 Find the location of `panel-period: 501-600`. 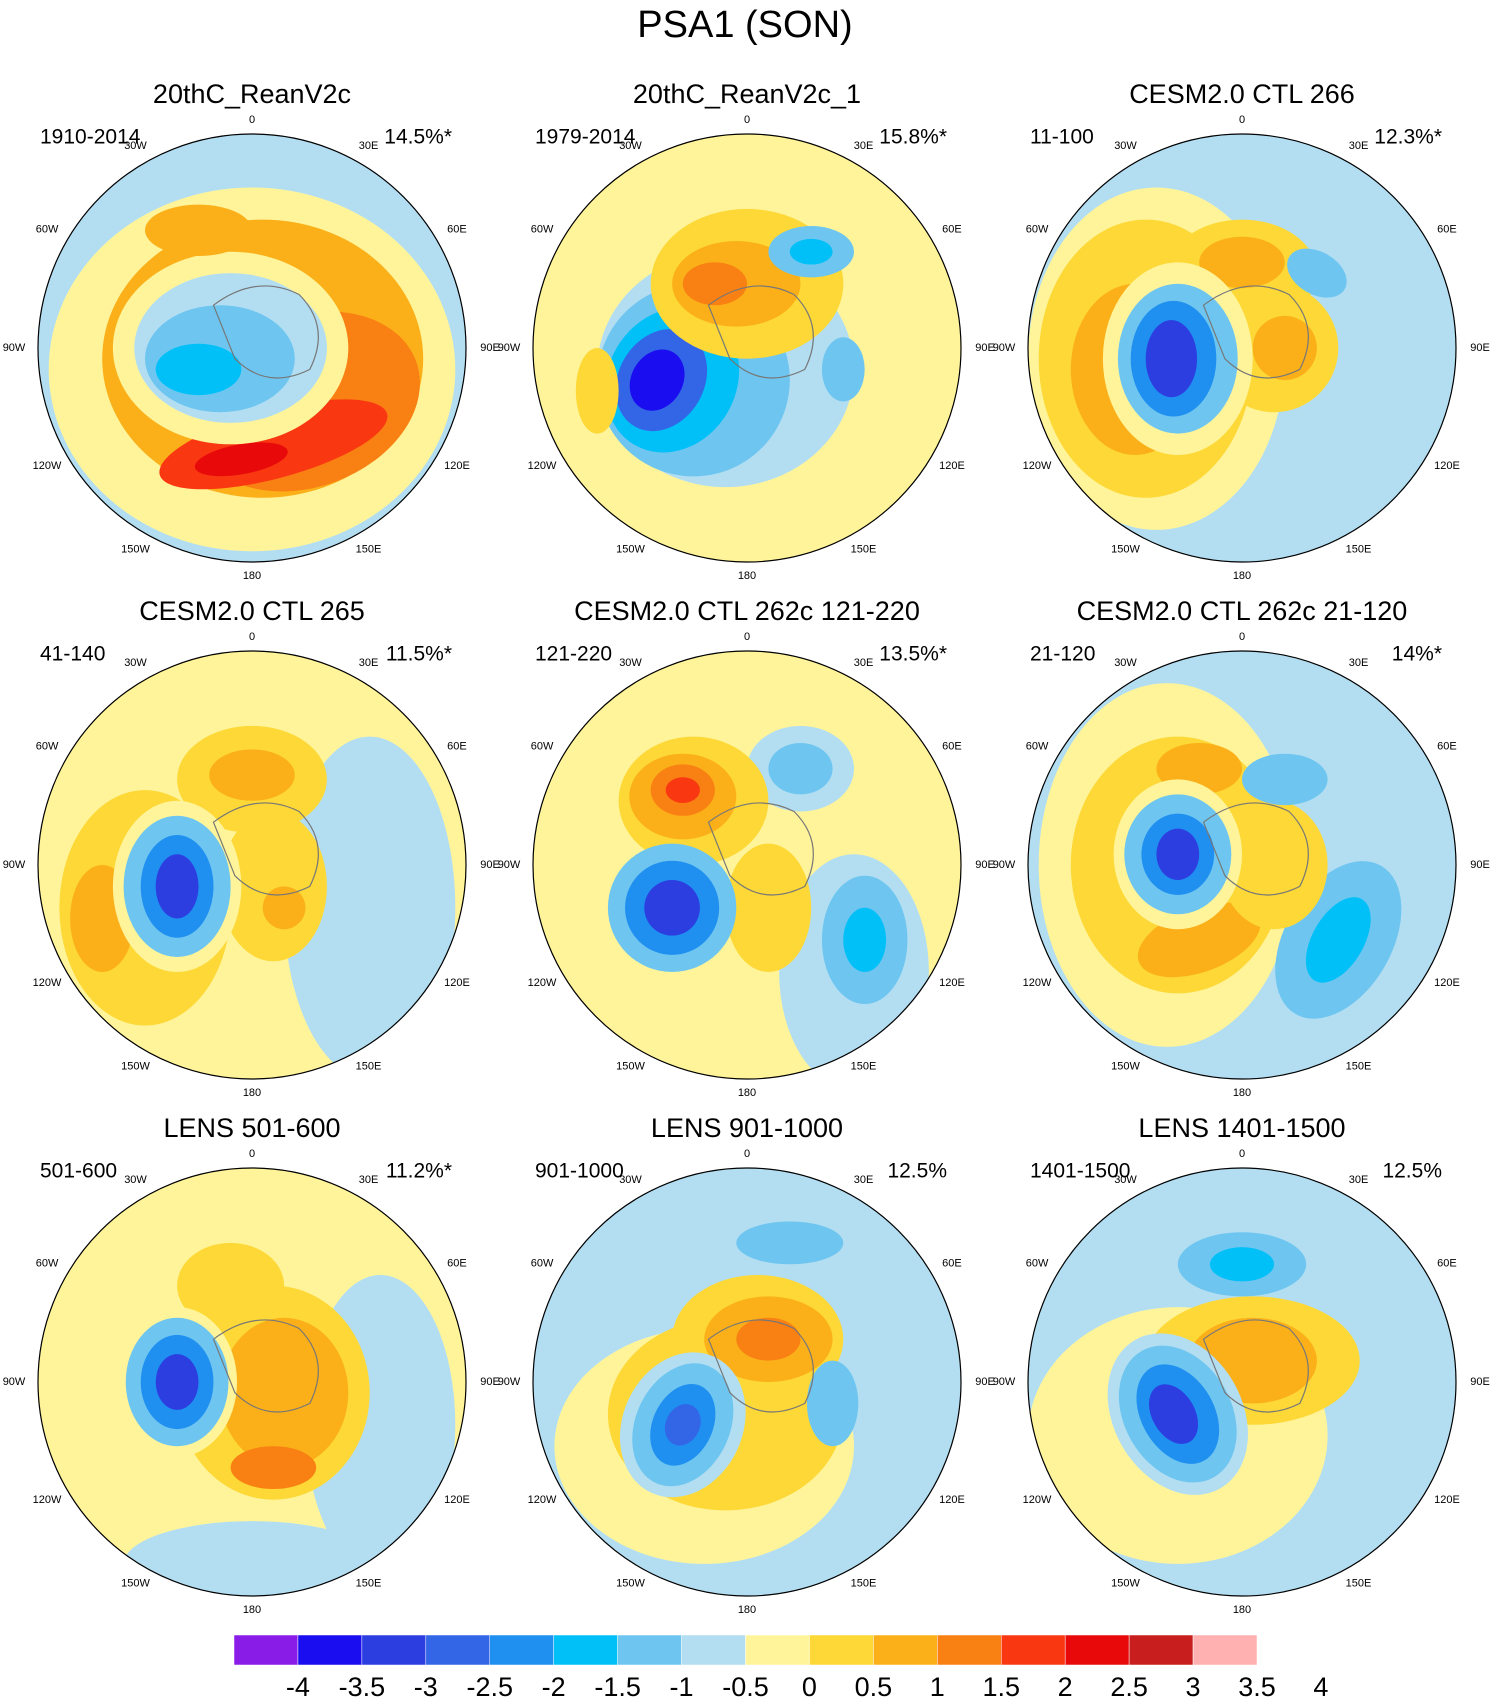

panel-period: 501-600 is located at coordinates (78, 1171).